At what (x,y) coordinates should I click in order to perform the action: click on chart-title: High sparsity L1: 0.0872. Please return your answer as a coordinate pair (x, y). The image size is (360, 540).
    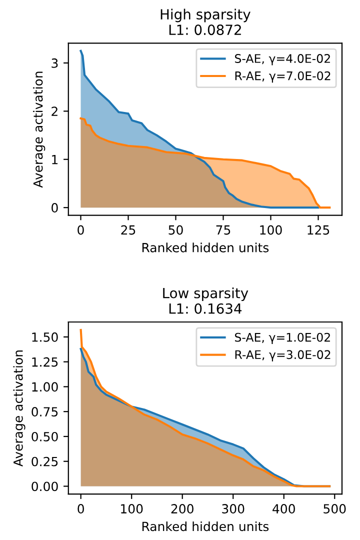
    Looking at the image, I should click on (205, 22).